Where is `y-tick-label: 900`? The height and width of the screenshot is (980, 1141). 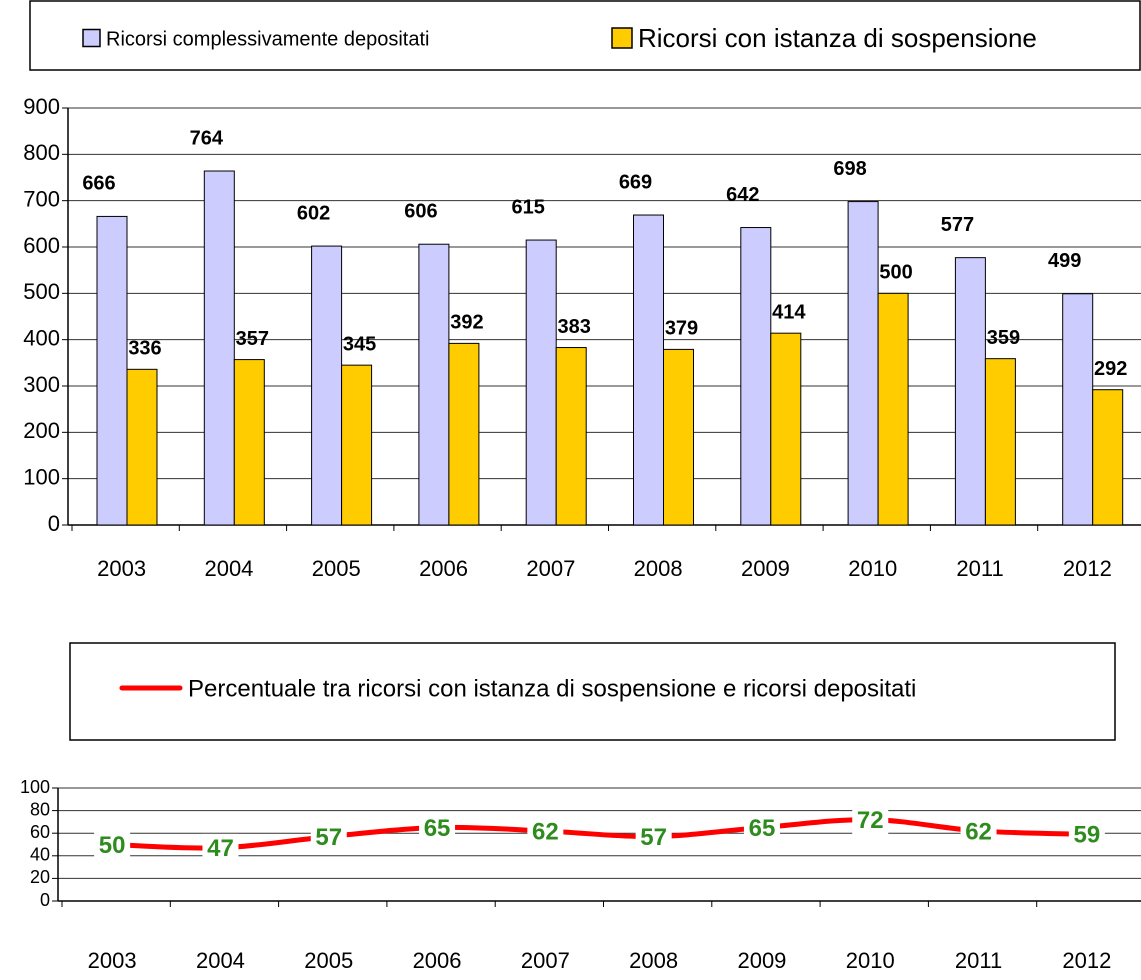 y-tick-label: 900 is located at coordinates (41, 106).